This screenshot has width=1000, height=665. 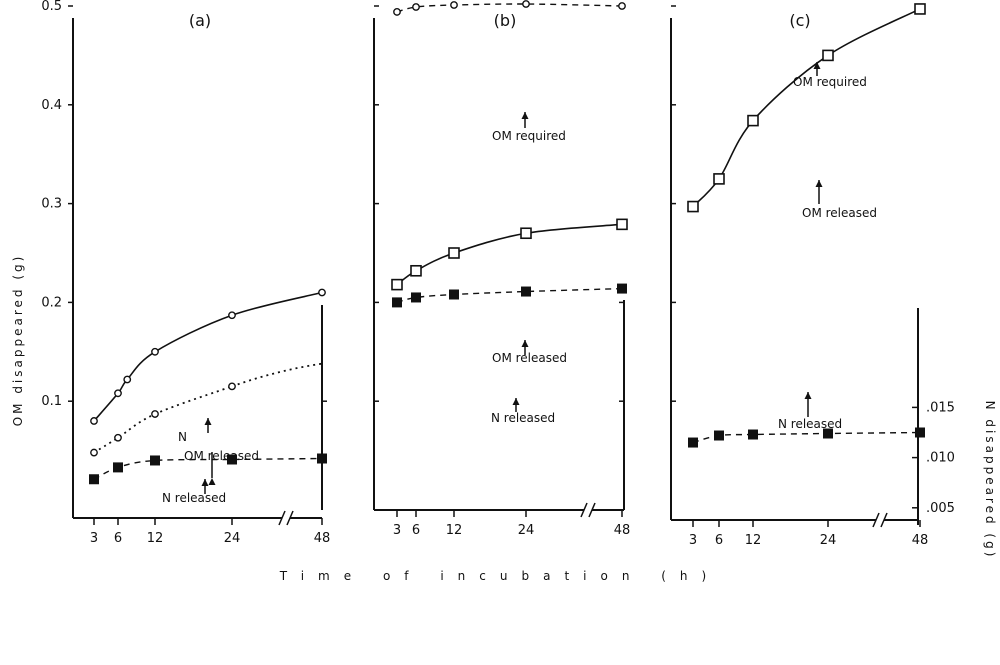 What do you see at coordinates (806, 108) in the screenshot?
I see `panel-c-om-released-line` at bounding box center [806, 108].